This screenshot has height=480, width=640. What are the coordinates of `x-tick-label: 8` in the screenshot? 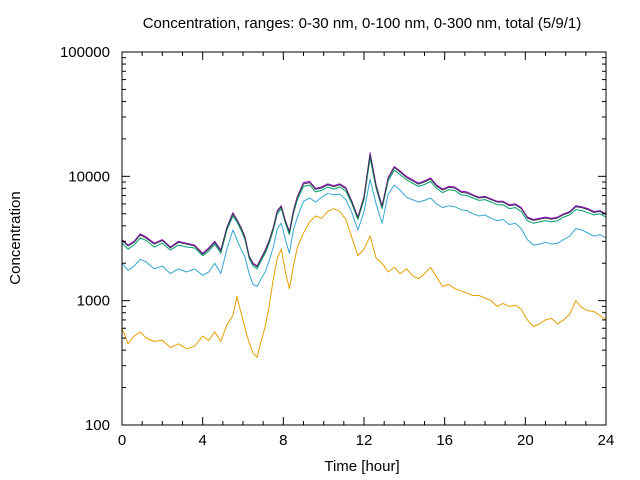 It's located at (283, 440).